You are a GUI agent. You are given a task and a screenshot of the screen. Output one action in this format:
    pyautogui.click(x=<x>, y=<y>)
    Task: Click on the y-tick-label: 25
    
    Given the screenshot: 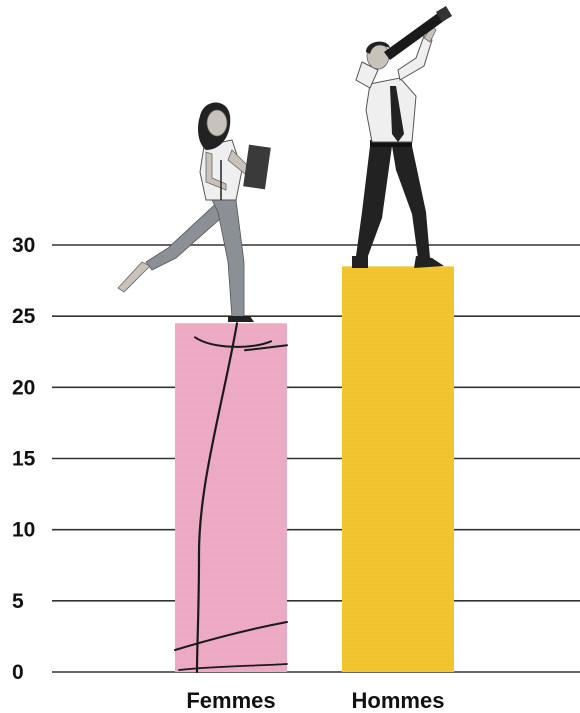 What is the action you would take?
    pyautogui.click(x=24, y=316)
    